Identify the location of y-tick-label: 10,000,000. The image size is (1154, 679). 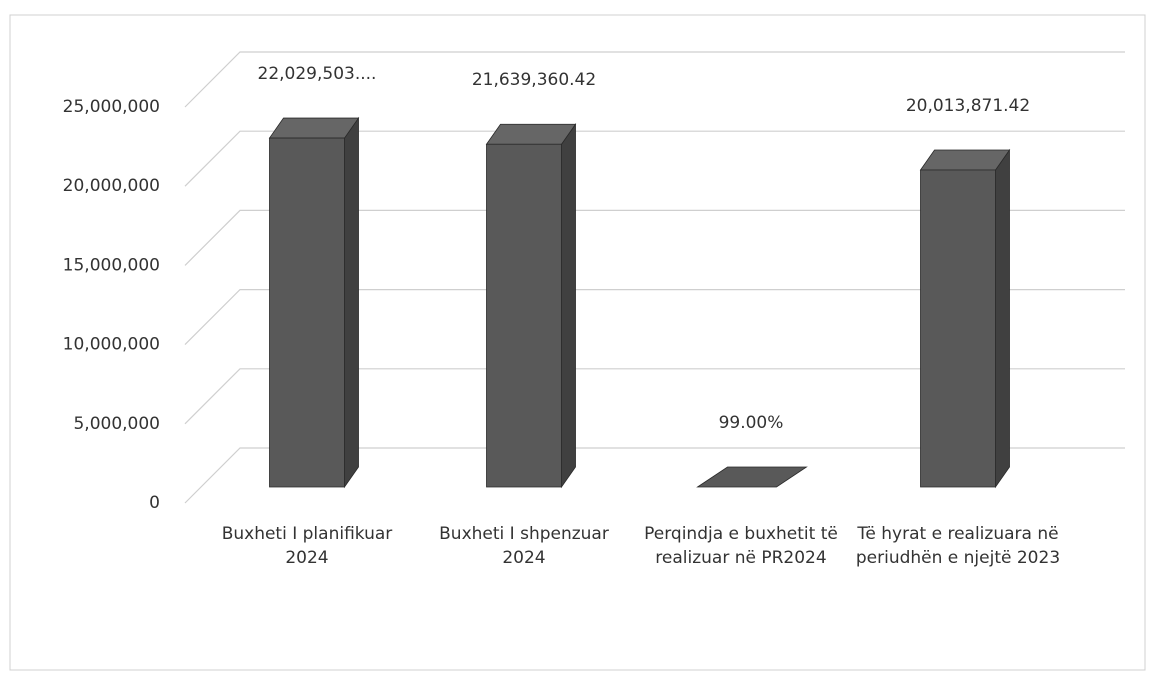
(111, 345).